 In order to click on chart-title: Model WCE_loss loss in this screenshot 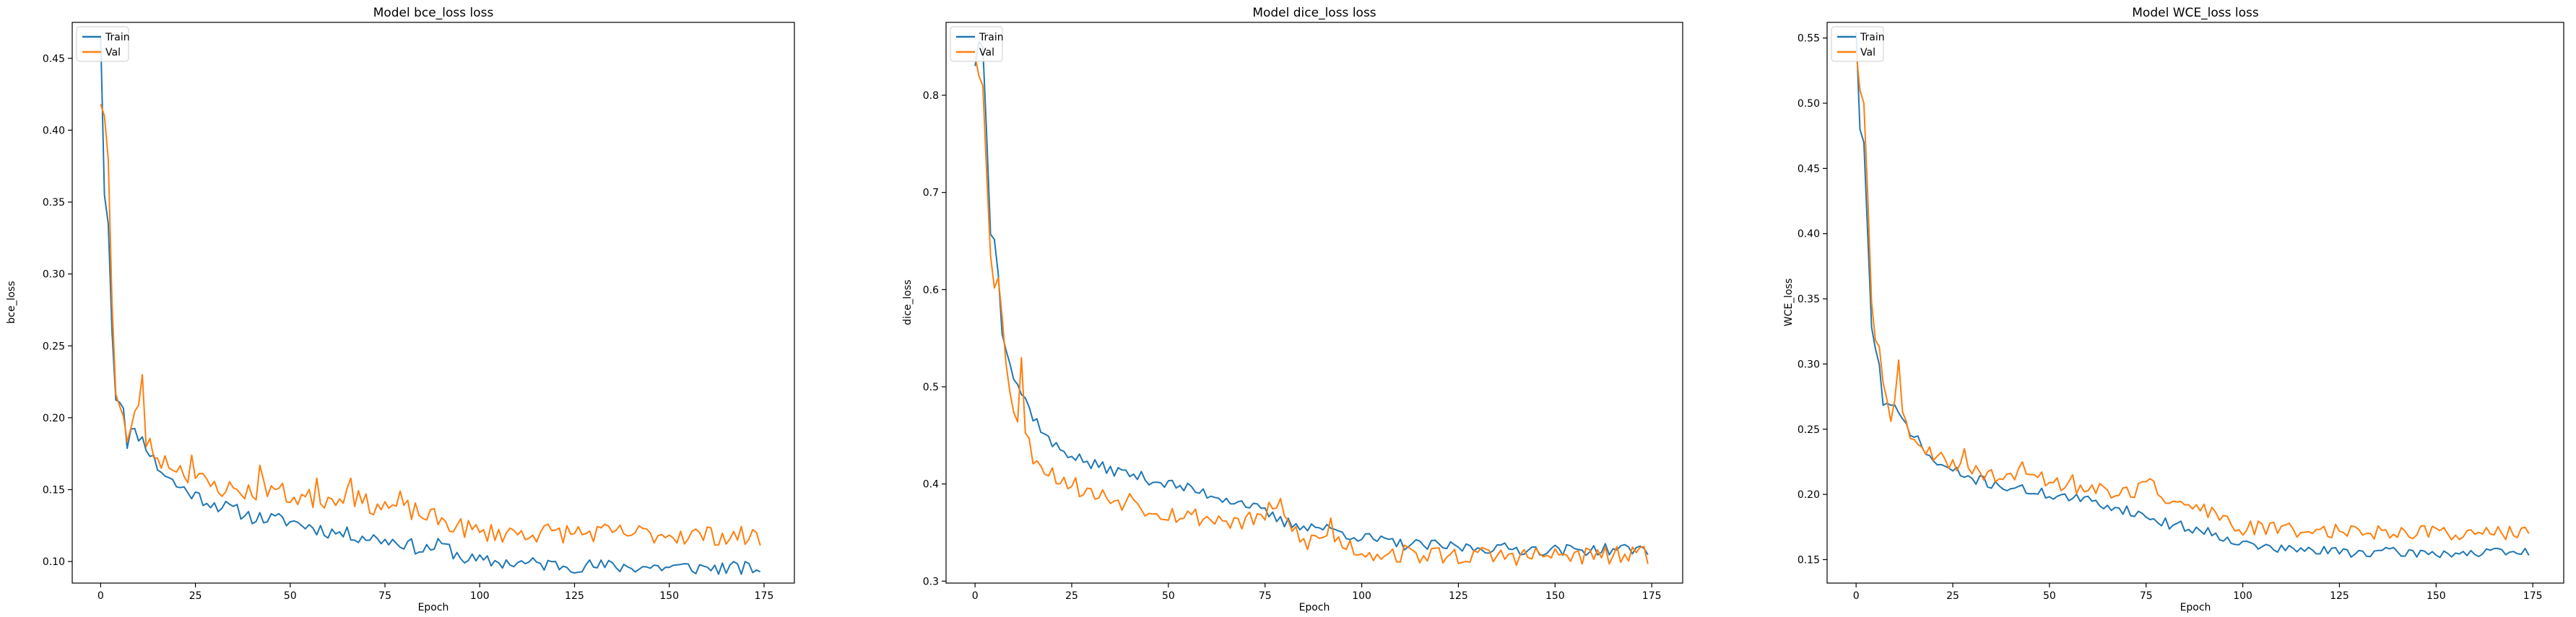, I will do `click(2195, 13)`.